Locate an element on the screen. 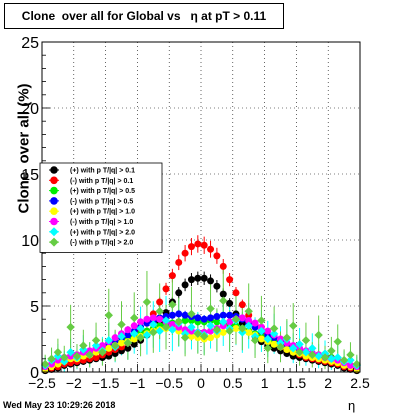 This screenshot has width=400, height=414. y-tick-label: 20 is located at coordinates (30, 109).